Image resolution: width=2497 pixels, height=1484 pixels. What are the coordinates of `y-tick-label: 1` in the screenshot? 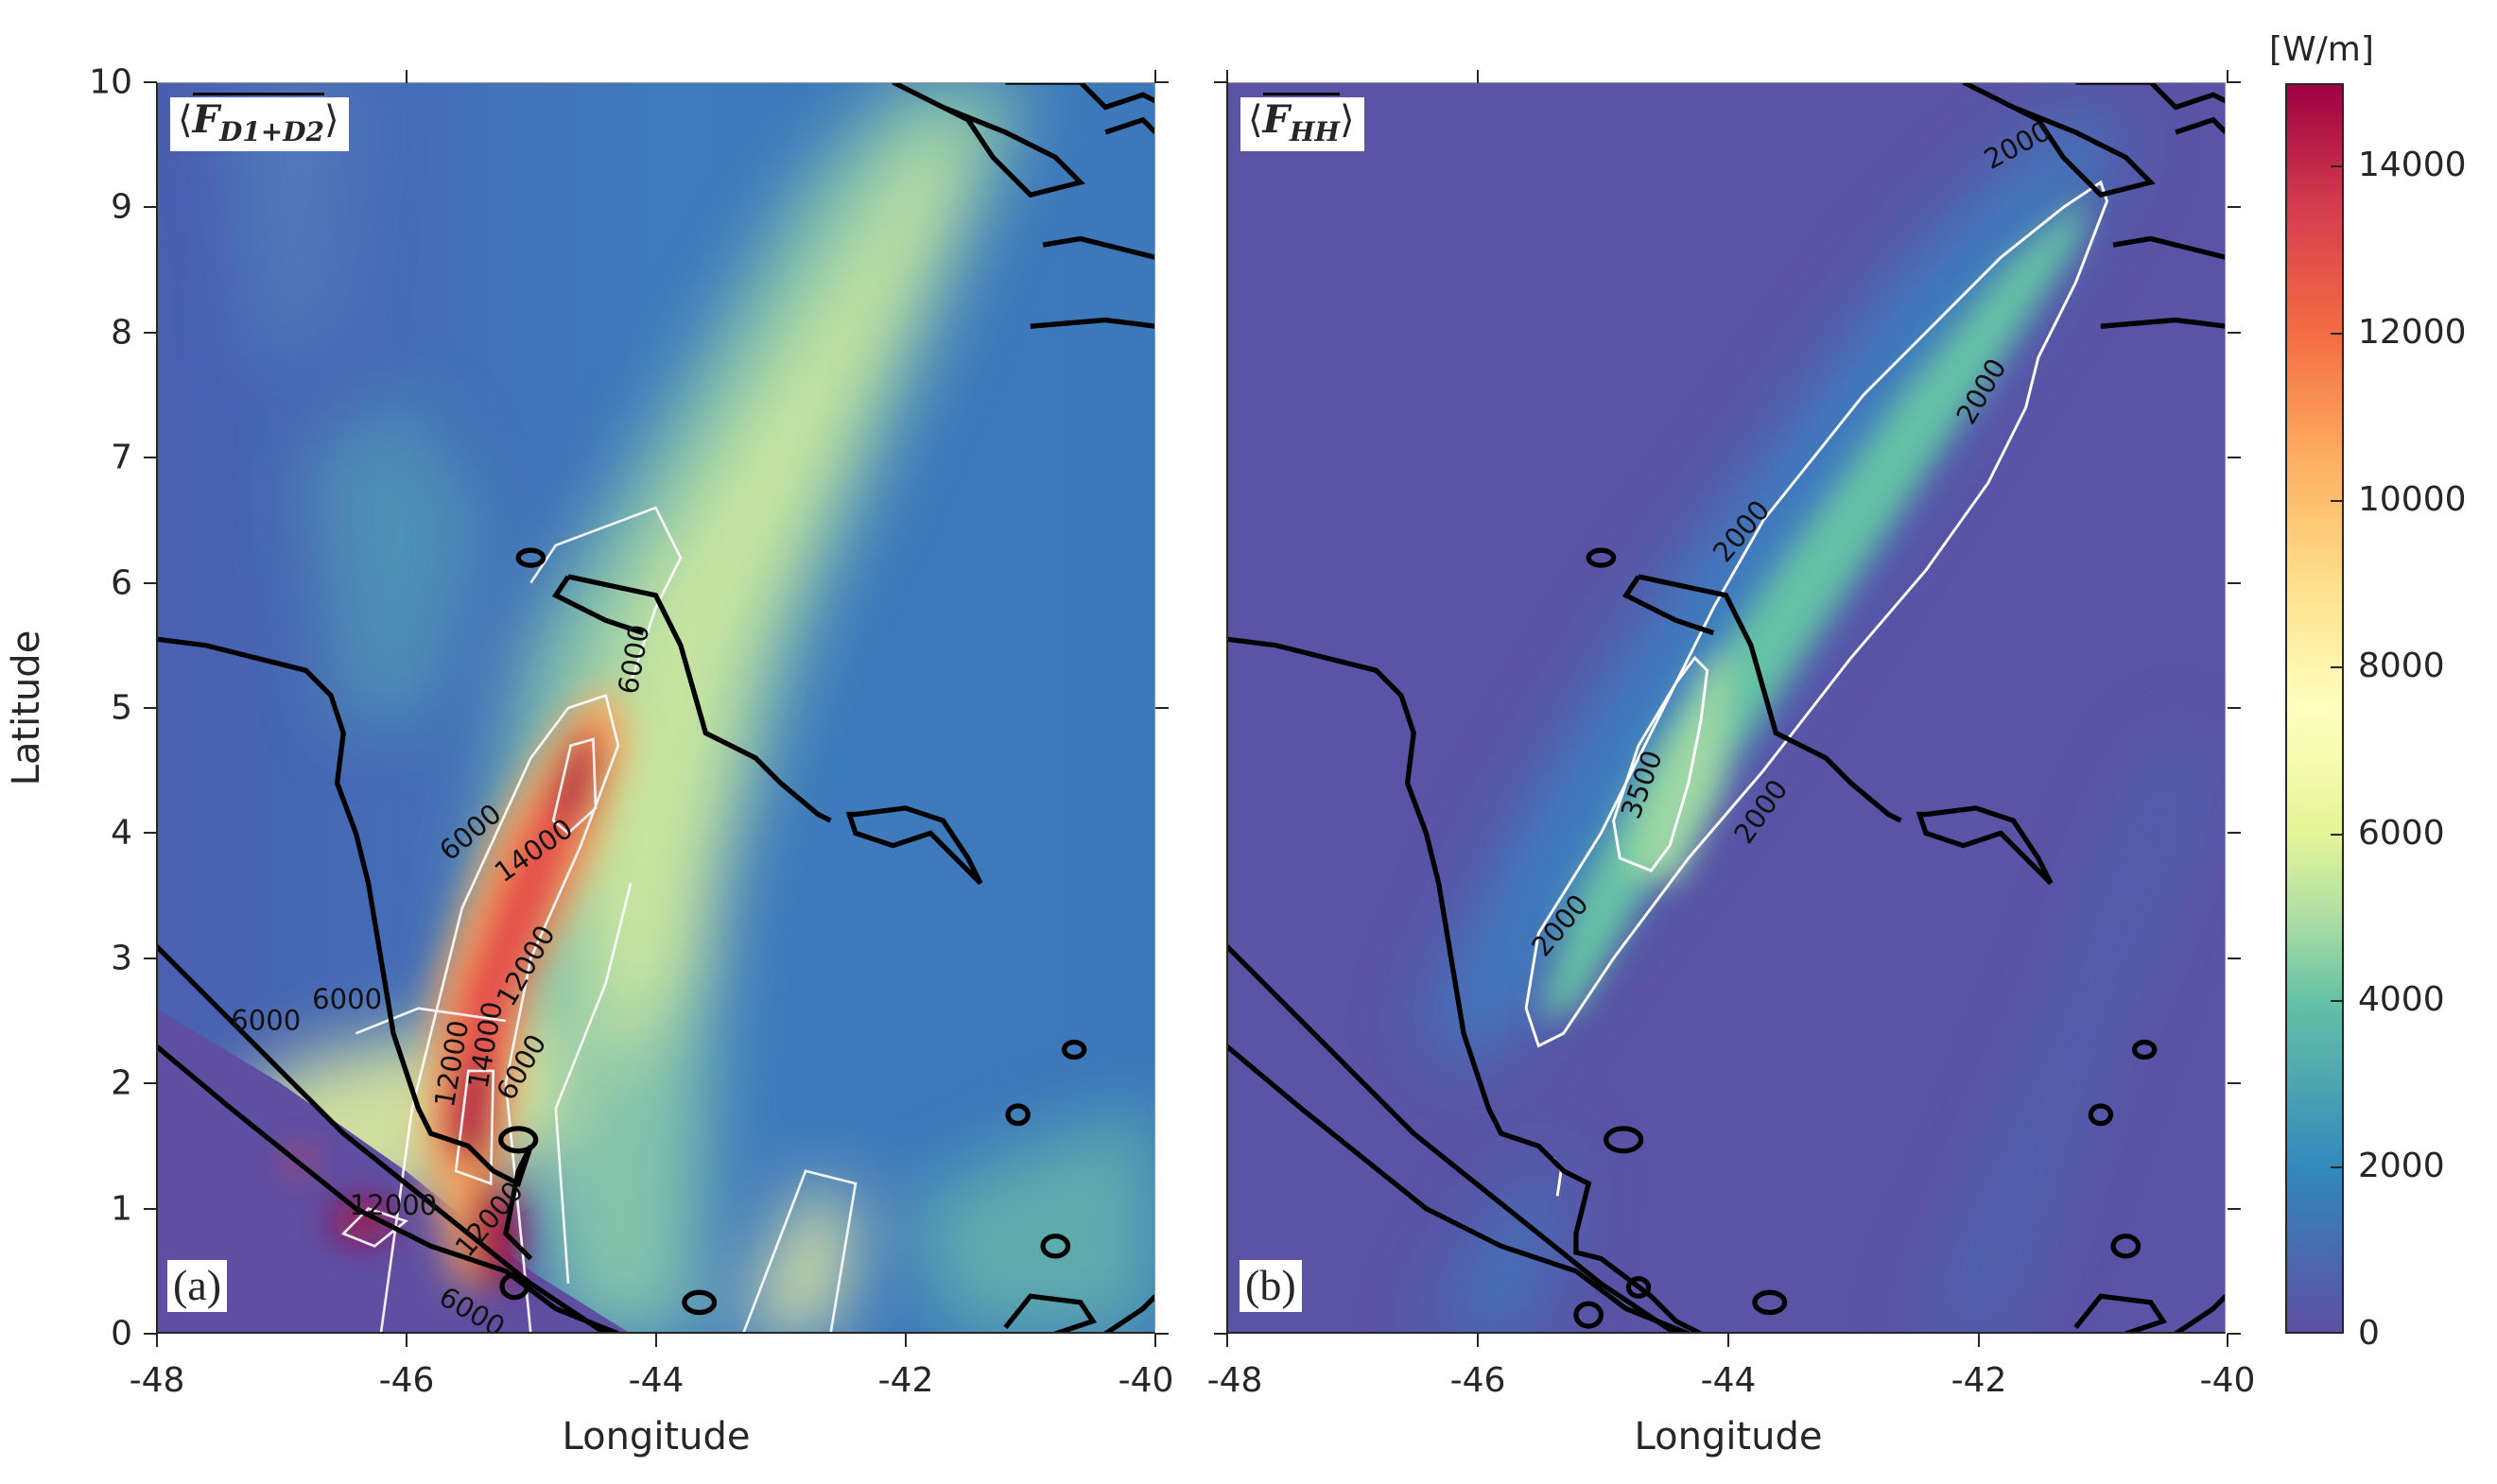 It's located at (121, 1209).